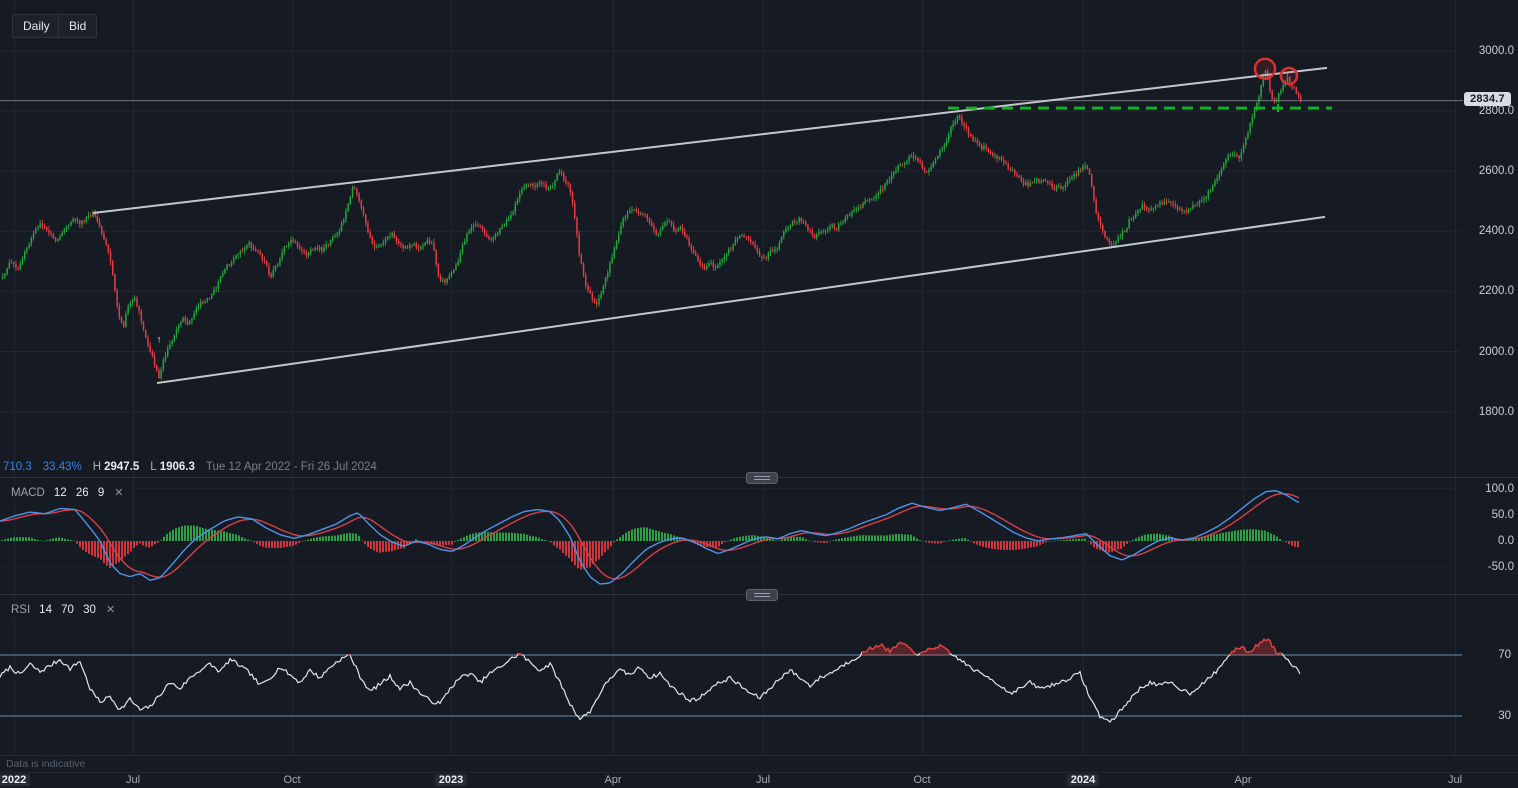 Image resolution: width=1518 pixels, height=788 pixels. Describe the element at coordinates (1506, 541) in the screenshot. I see `macd-tick-label: 0.0` at that location.